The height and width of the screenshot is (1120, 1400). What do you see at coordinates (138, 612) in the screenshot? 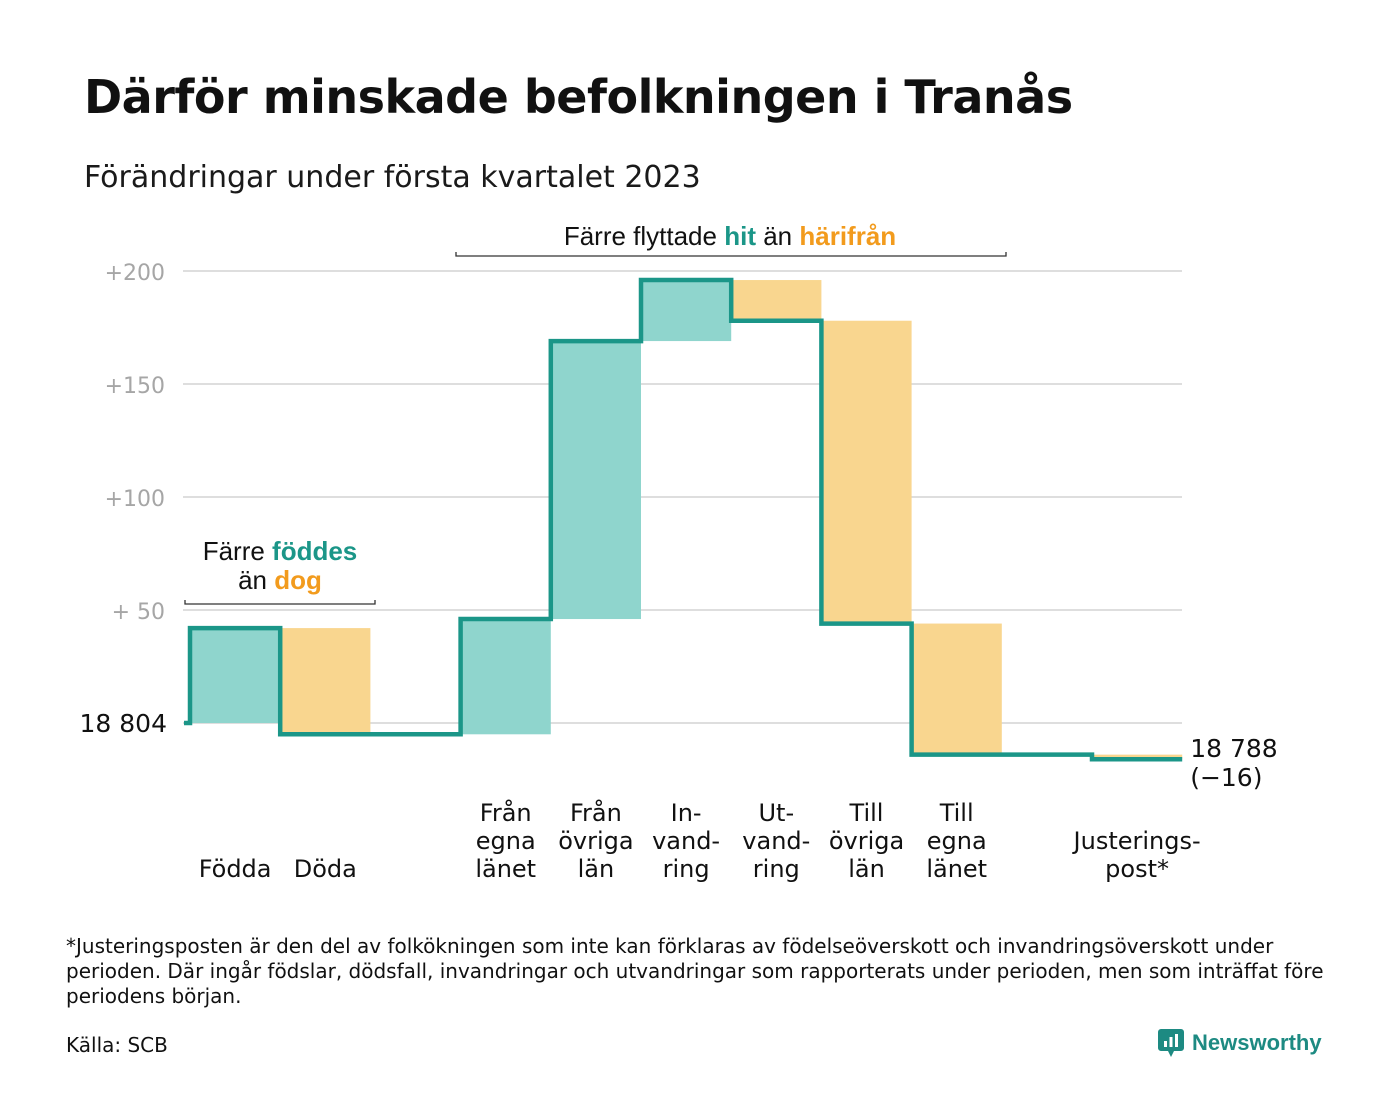
I see `y-tick-label: + 50` at bounding box center [138, 612].